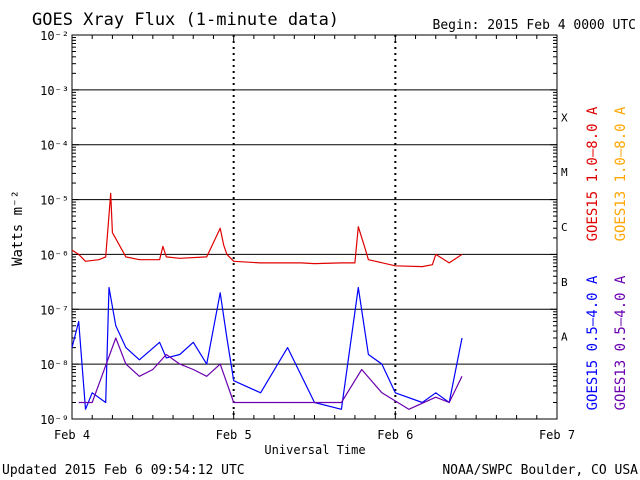  I want to click on y-tick-label: 10⁻⁵, so click(54, 201).